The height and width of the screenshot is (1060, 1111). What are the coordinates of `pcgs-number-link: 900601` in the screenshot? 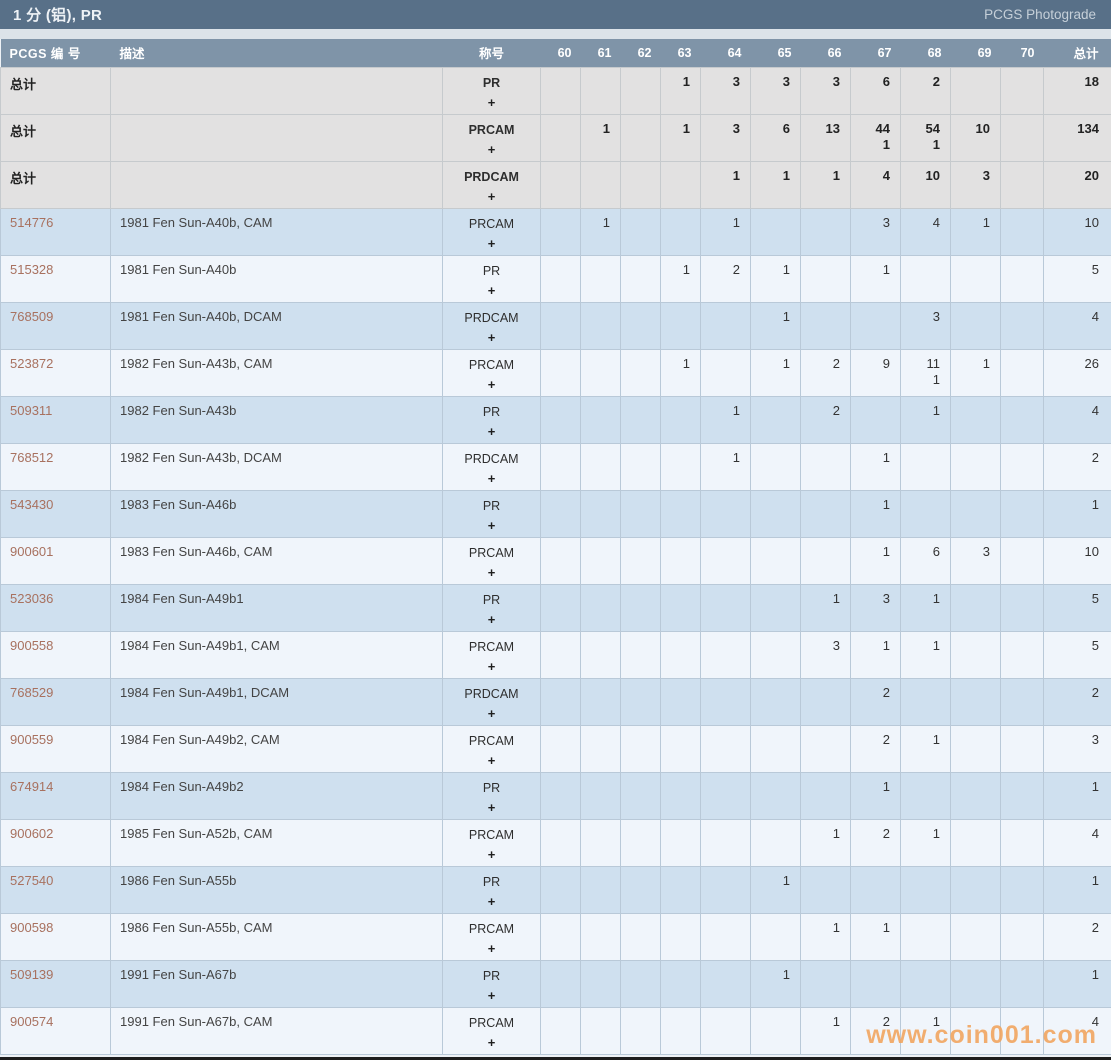 It's located at (32, 551).